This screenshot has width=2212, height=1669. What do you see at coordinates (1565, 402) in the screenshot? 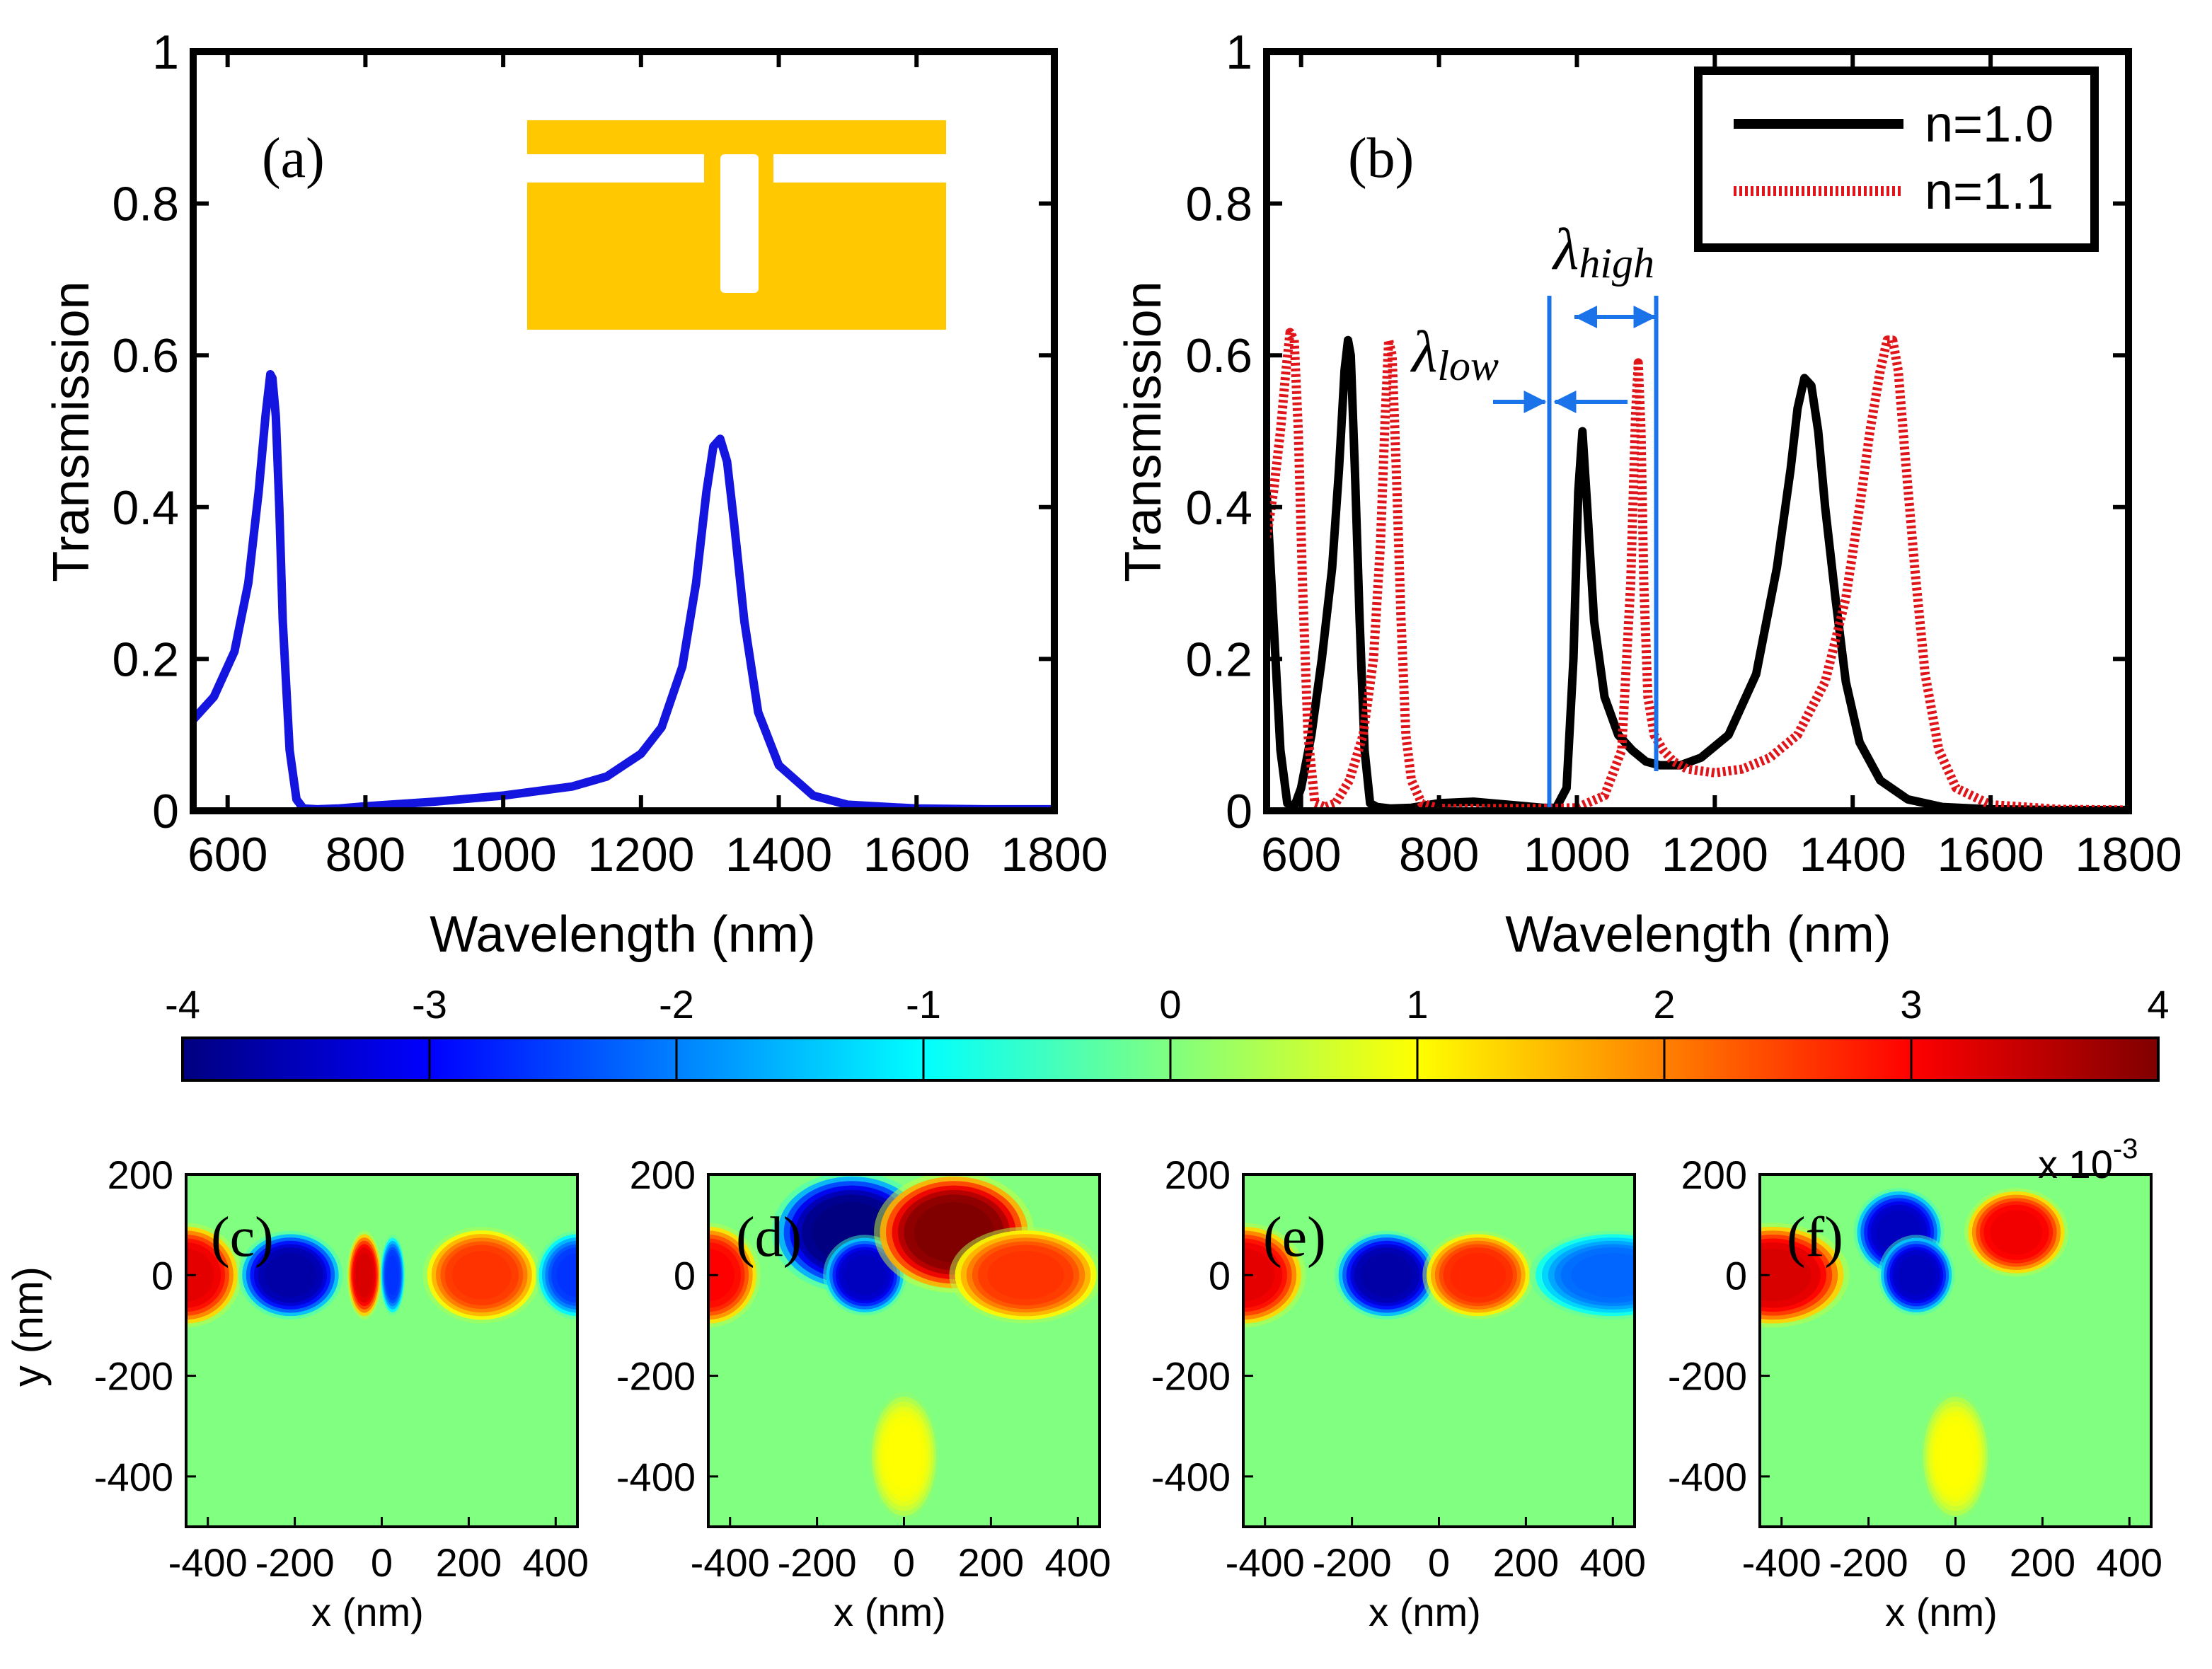
I see `lambda-low-arrowhead-right` at bounding box center [1565, 402].